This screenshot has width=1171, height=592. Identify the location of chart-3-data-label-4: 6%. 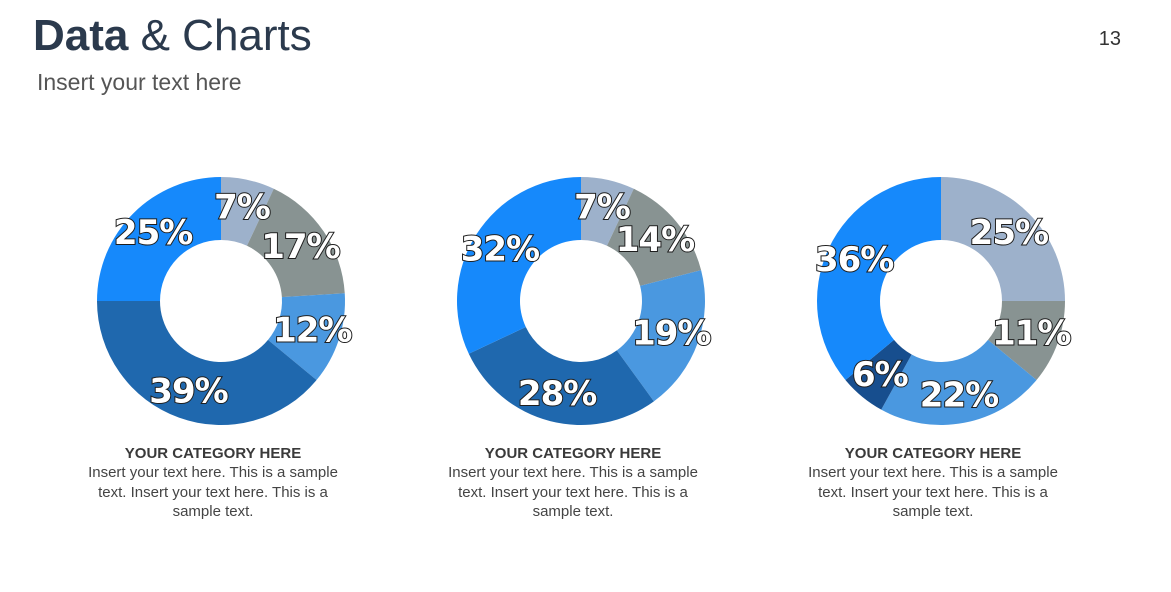
(880, 375).